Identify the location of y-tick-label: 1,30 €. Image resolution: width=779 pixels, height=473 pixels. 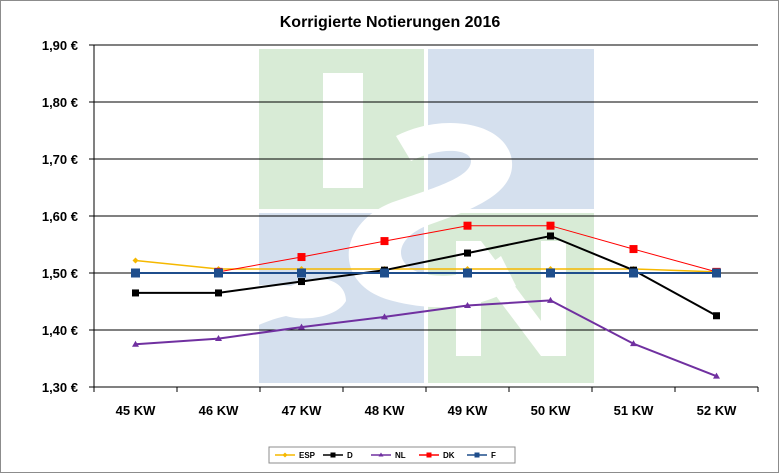
(60, 387).